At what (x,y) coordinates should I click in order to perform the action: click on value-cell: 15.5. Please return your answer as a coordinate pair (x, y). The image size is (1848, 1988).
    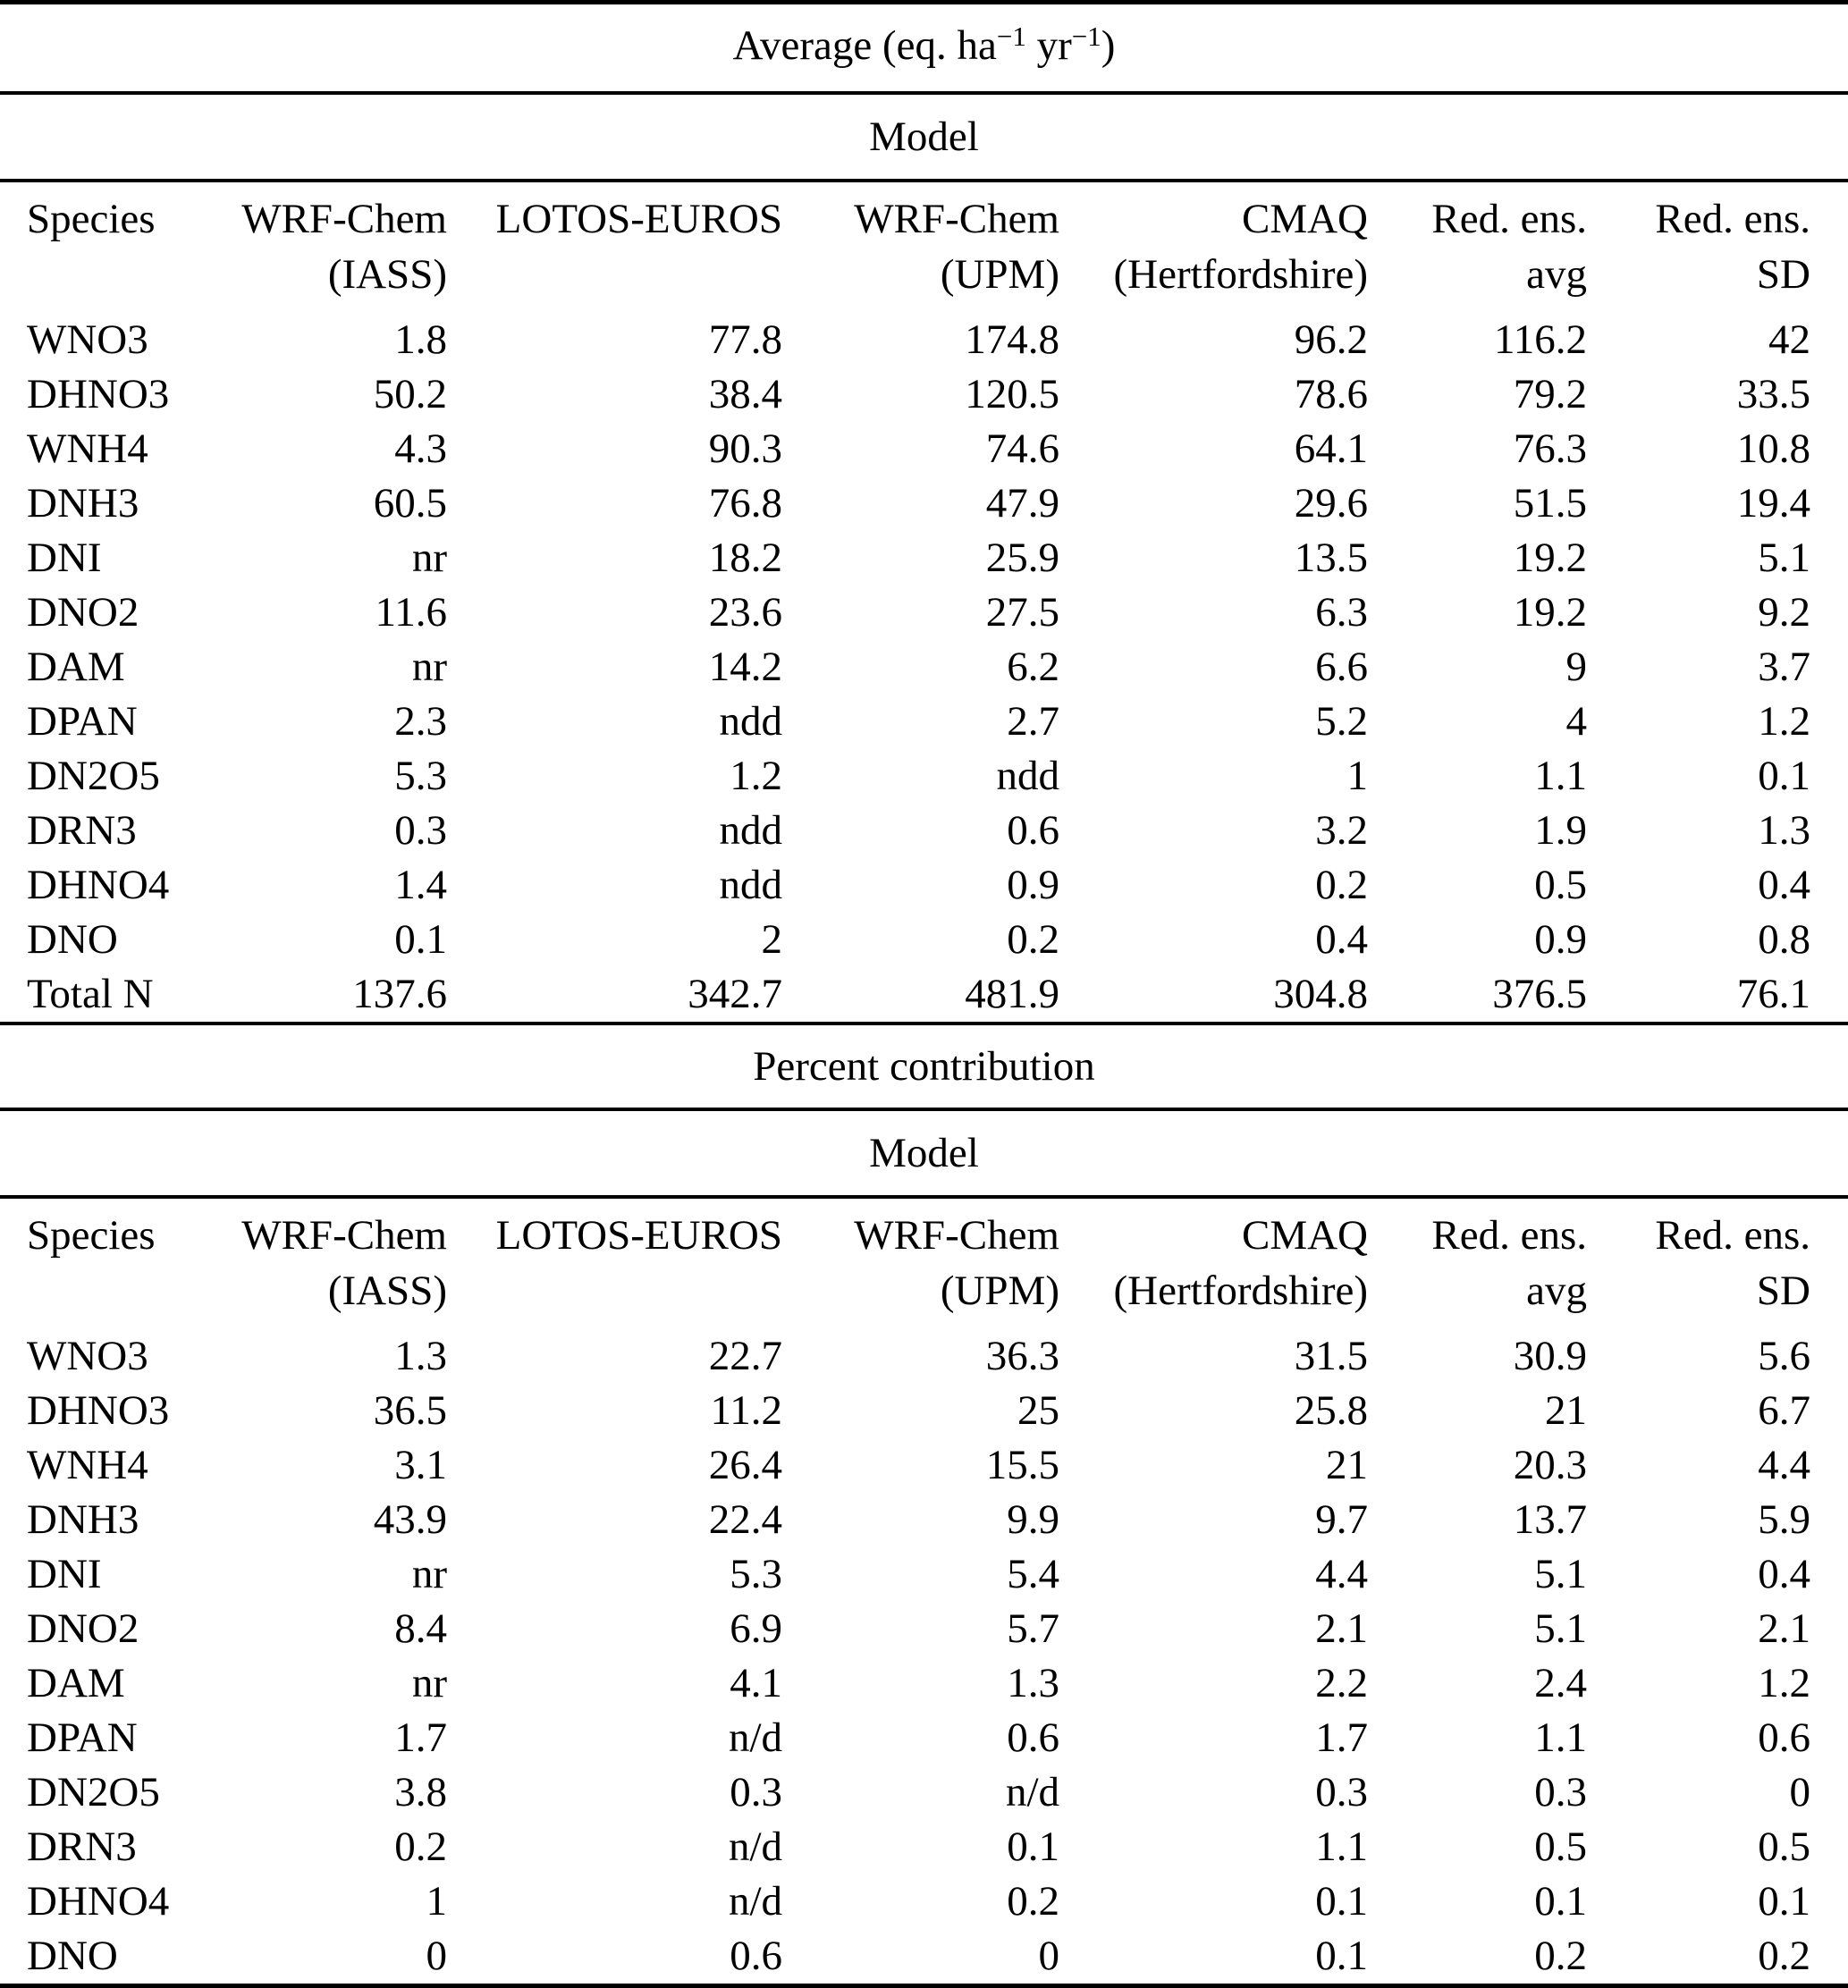
    Looking at the image, I should click on (1022, 1465).